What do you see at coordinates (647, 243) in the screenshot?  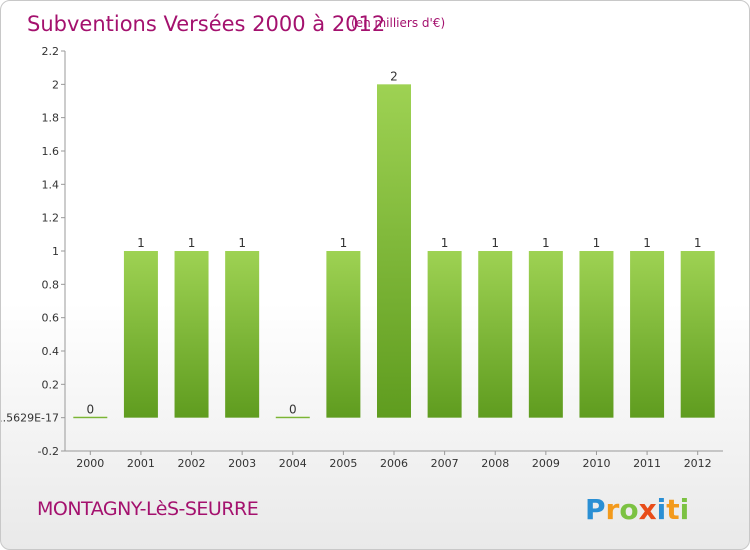 I see `data-label-2011: 1` at bounding box center [647, 243].